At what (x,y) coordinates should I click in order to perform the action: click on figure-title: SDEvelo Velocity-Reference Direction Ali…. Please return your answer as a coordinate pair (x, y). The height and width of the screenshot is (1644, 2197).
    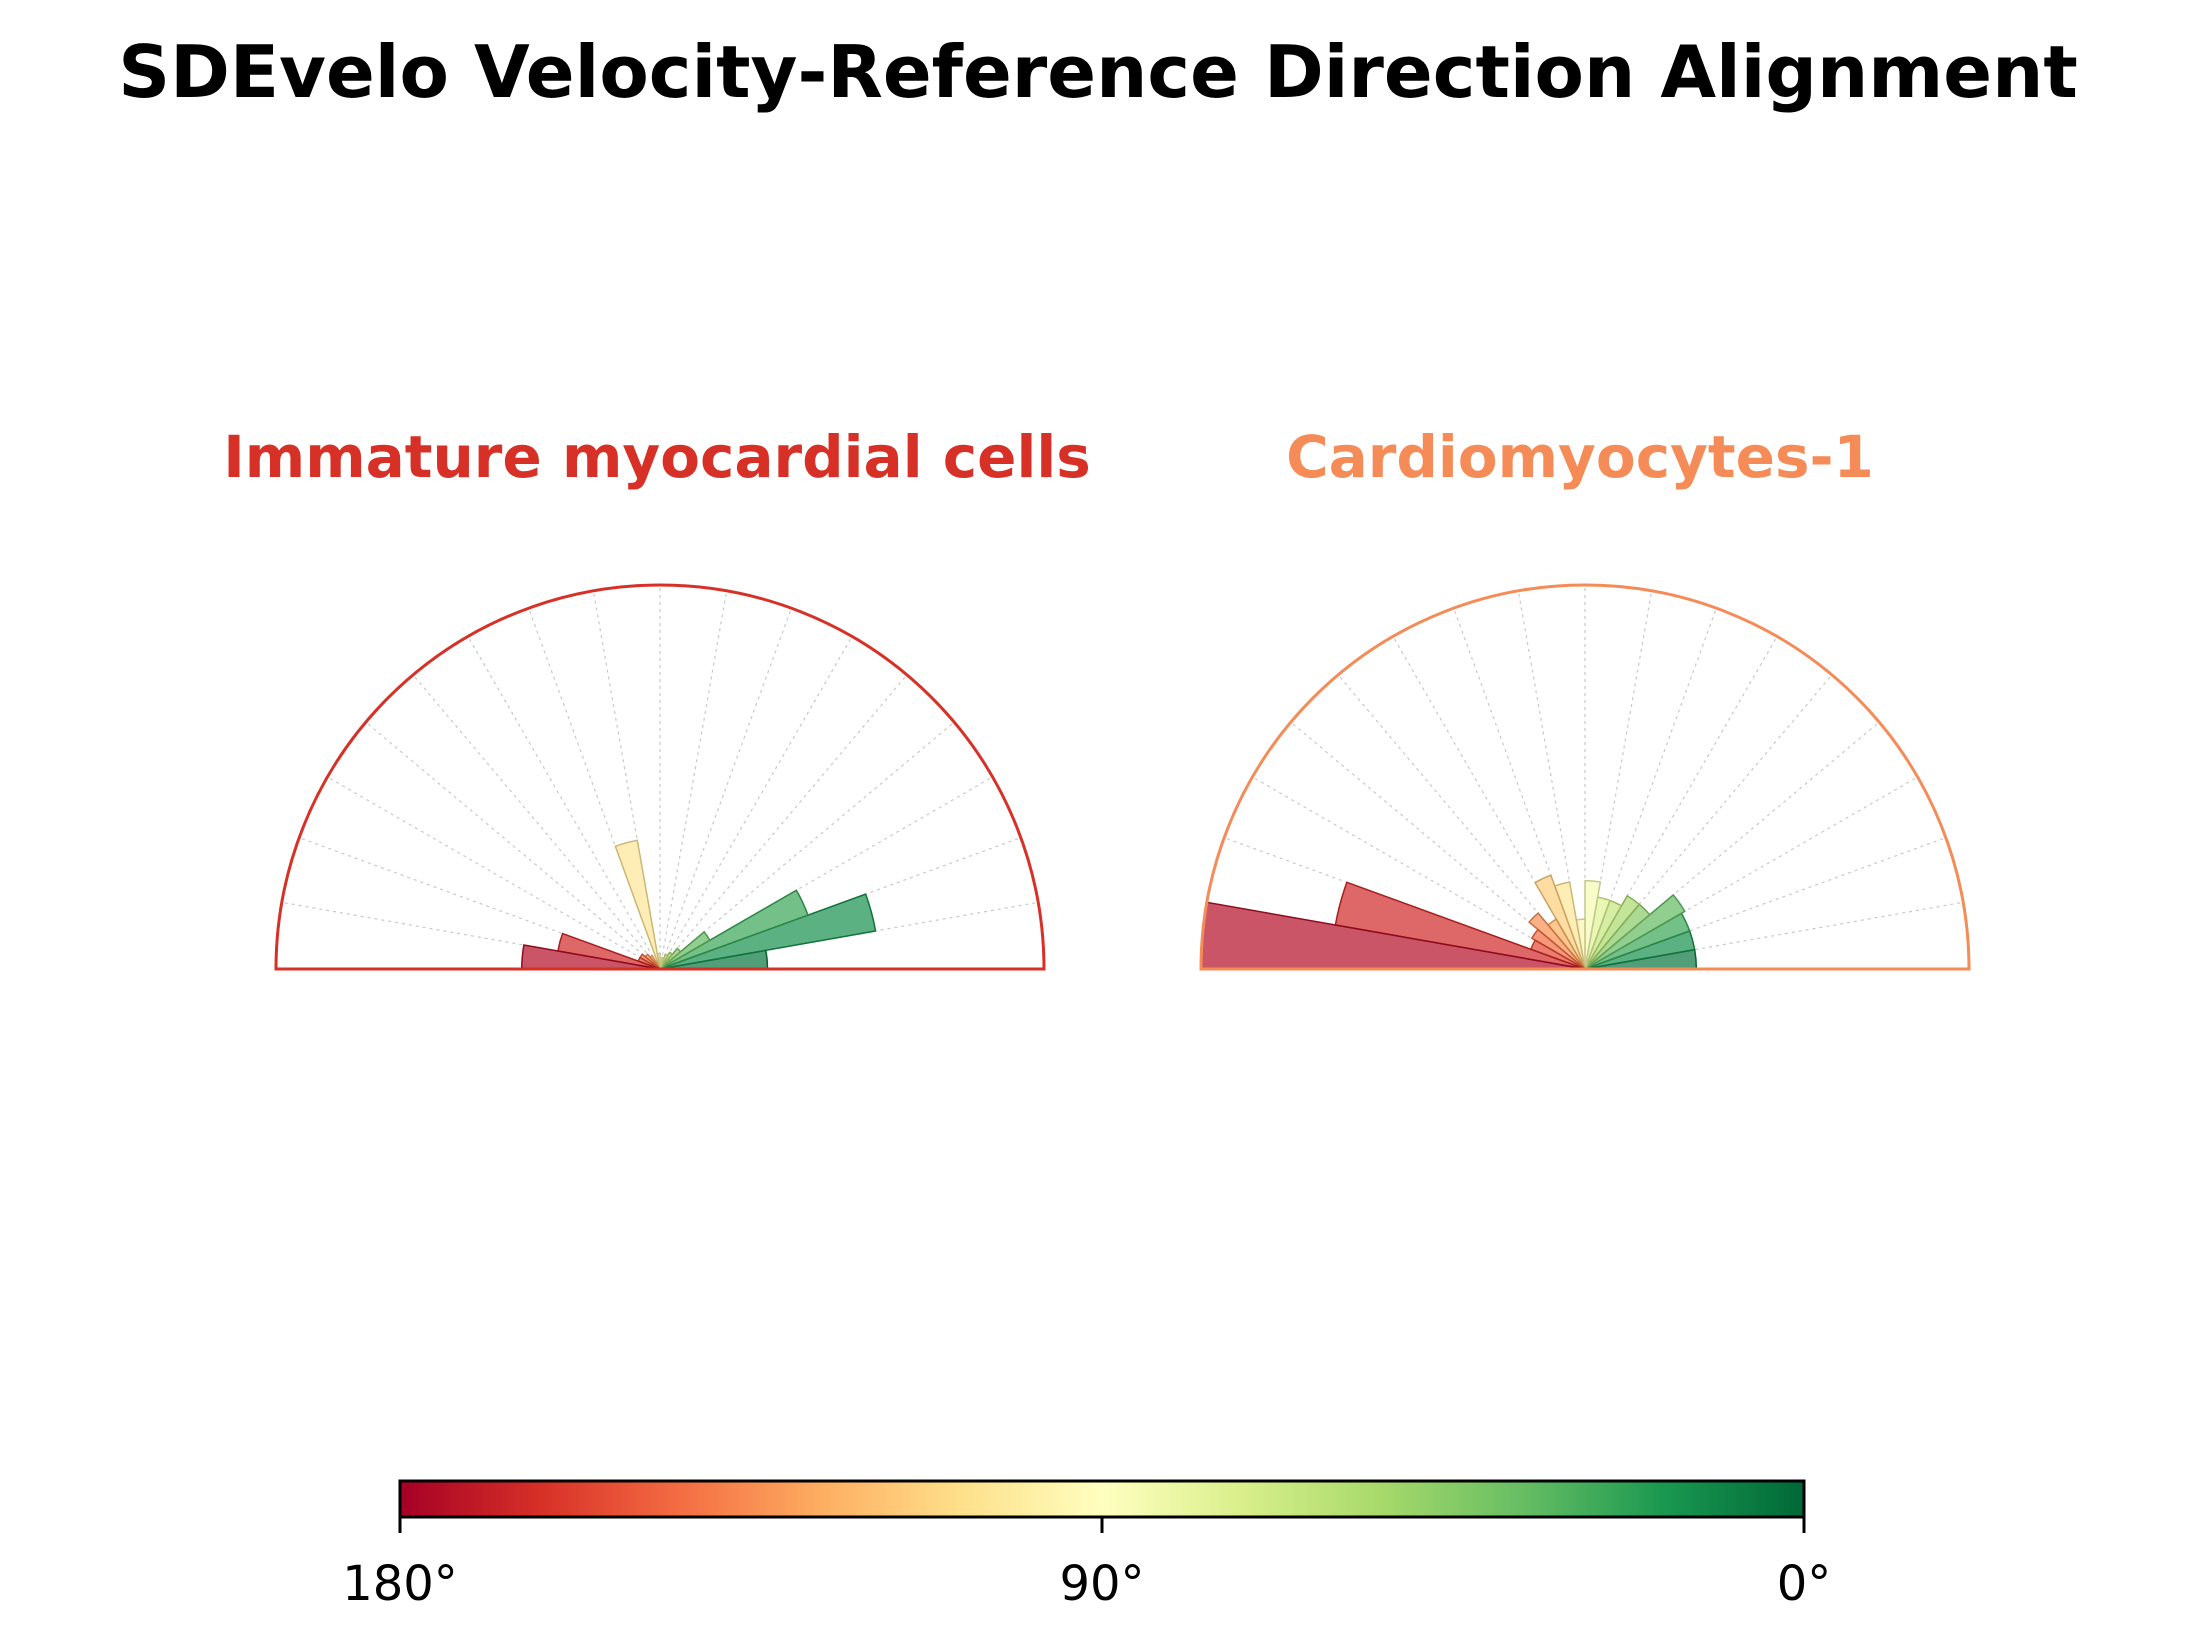
    Looking at the image, I should click on (1098, 72).